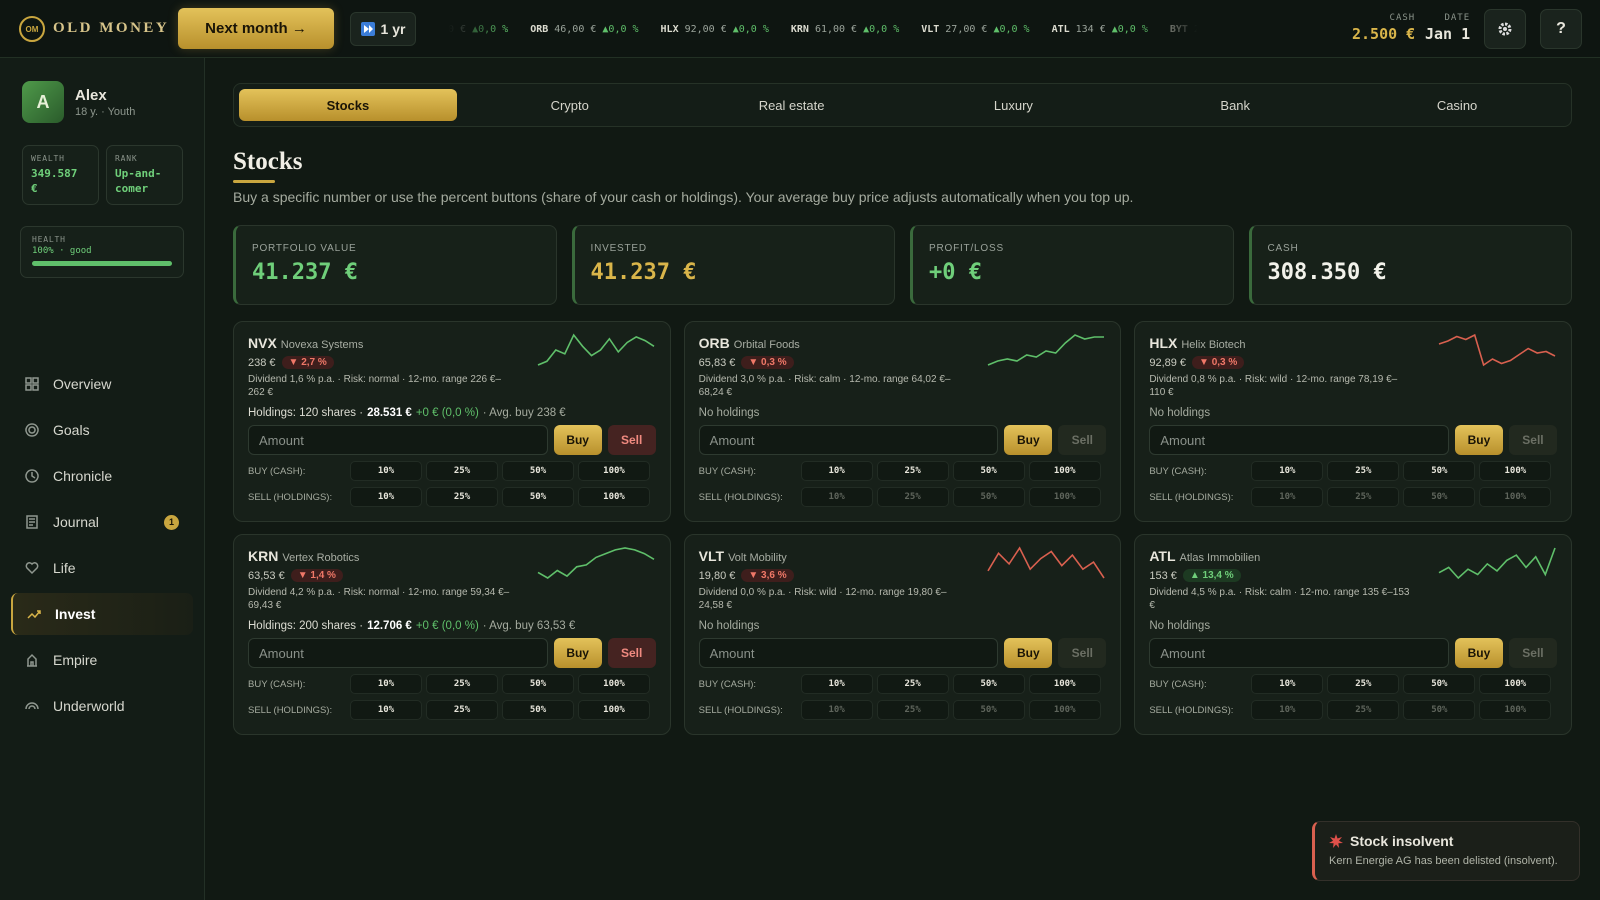 The height and width of the screenshot is (900, 1600). Describe the element at coordinates (102, 476) in the screenshot. I see `nav-item: Chronicle` at that location.